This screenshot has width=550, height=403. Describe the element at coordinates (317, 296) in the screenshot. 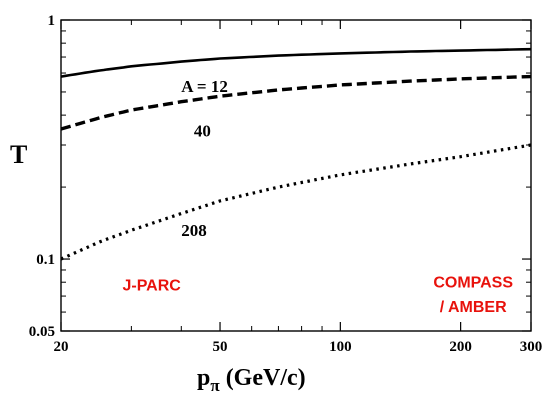

I see `annotations: J-PARC COMPASS / AMBER` at that location.